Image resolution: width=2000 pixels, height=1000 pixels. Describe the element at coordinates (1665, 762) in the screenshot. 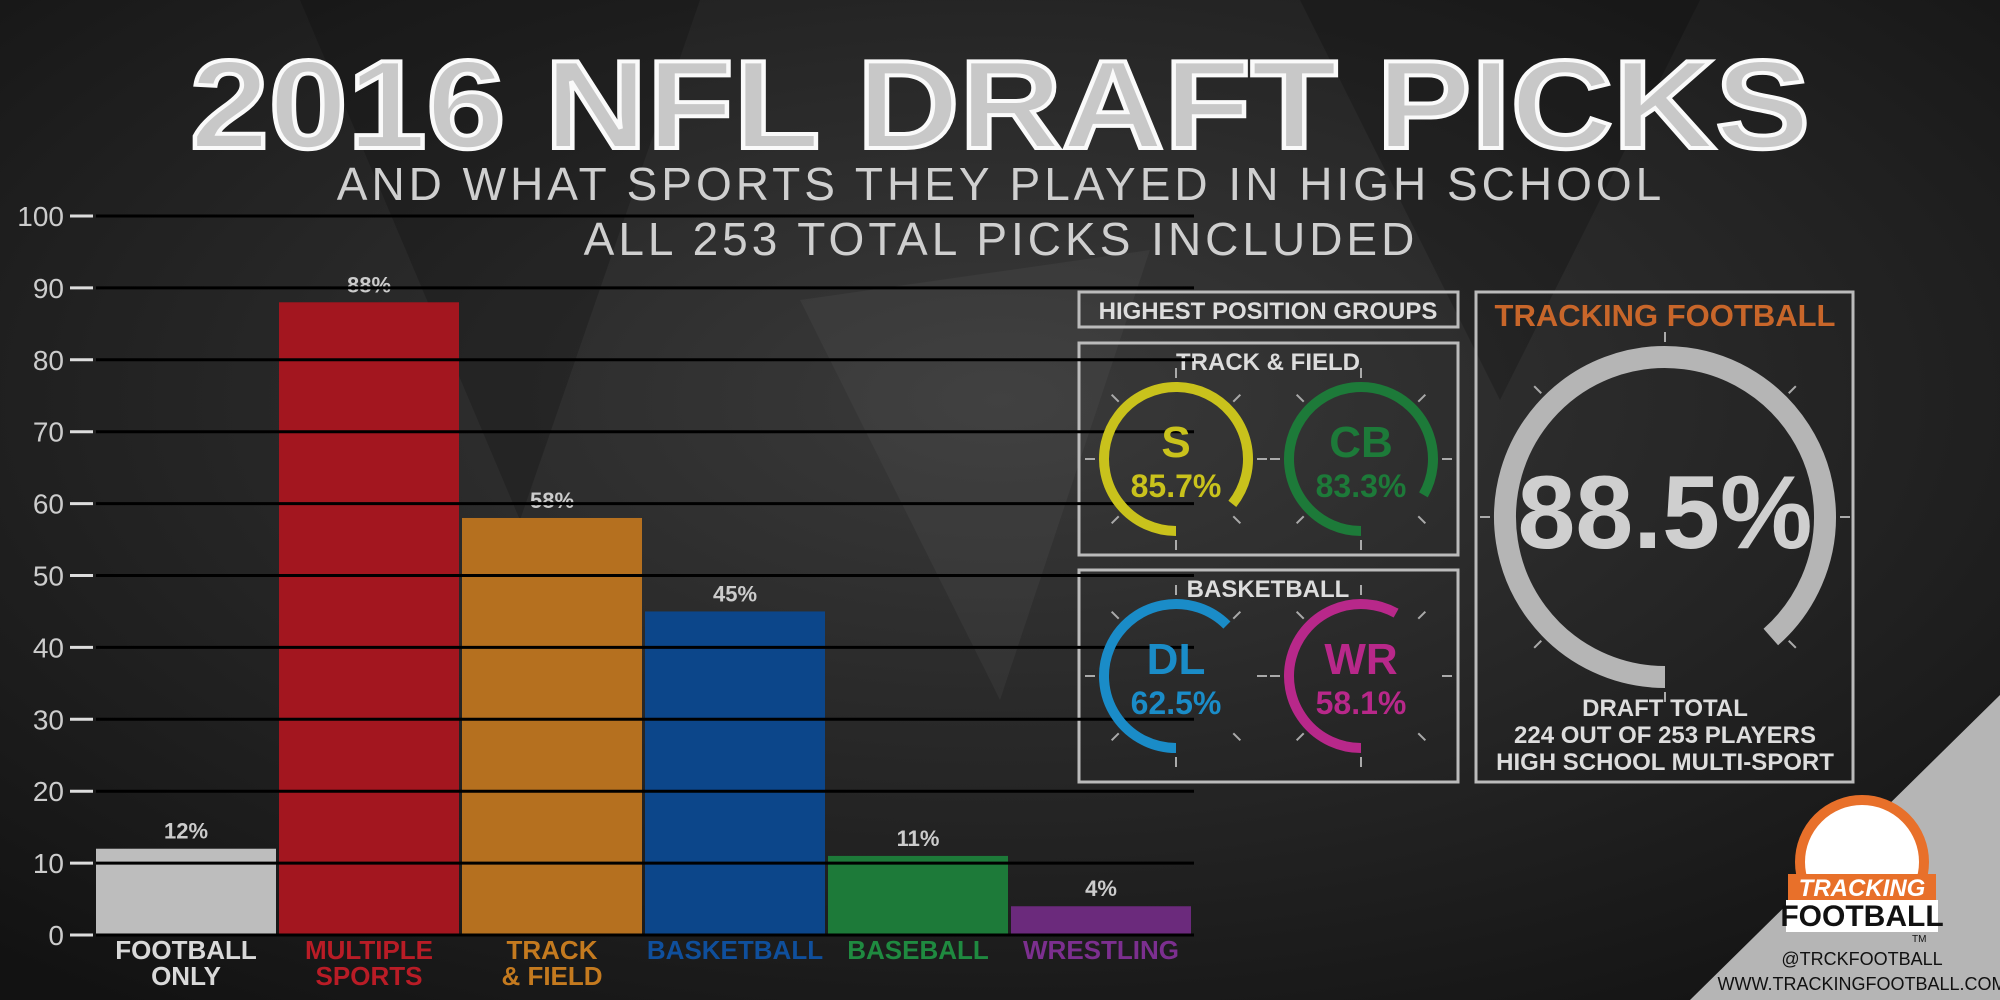

I see `note: HIGH SCHOOL MULTI-SPORT` at that location.